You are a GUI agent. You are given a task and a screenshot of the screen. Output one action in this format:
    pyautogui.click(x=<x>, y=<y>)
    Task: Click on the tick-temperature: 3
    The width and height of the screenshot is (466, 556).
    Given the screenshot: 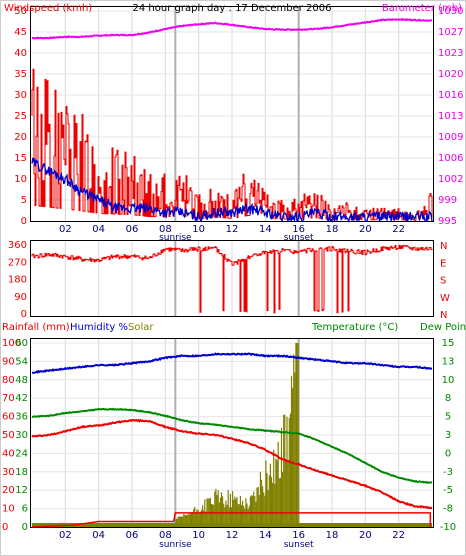 What is the action you would take?
    pyautogui.click(x=448, y=435)
    